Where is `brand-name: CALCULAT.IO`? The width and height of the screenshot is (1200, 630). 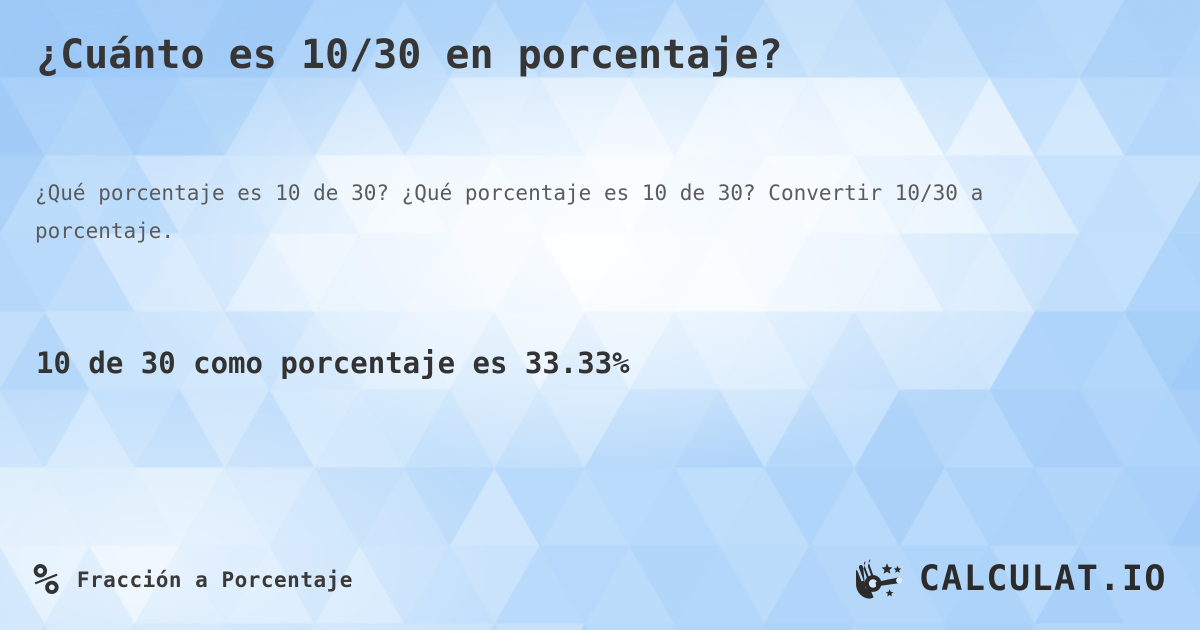 brand-name: CALCULAT.IO is located at coordinates (1042, 578).